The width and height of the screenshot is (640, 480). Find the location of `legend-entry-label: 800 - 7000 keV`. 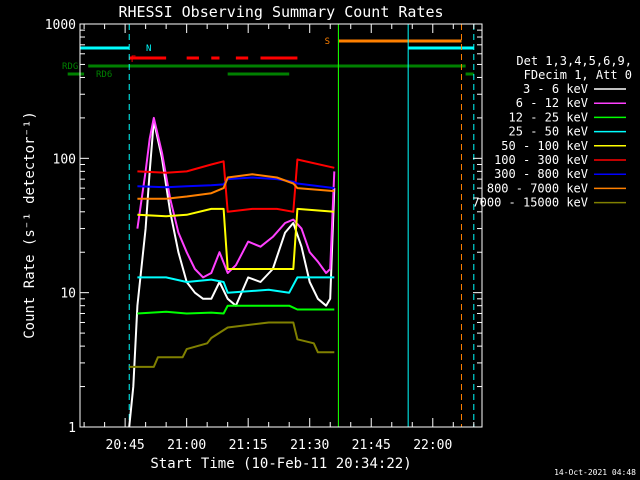

legend-entry-label: 800 - 7000 keV is located at coordinates (537, 188).